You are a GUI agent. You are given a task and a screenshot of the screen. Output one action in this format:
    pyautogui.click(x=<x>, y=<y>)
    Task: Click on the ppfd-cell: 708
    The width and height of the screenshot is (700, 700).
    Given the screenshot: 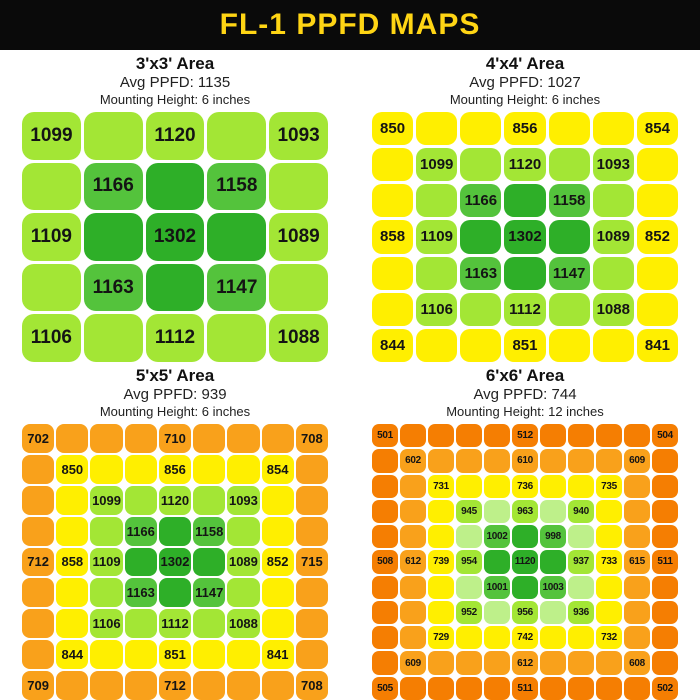 What is the action you would take?
    pyautogui.click(x=311, y=685)
    